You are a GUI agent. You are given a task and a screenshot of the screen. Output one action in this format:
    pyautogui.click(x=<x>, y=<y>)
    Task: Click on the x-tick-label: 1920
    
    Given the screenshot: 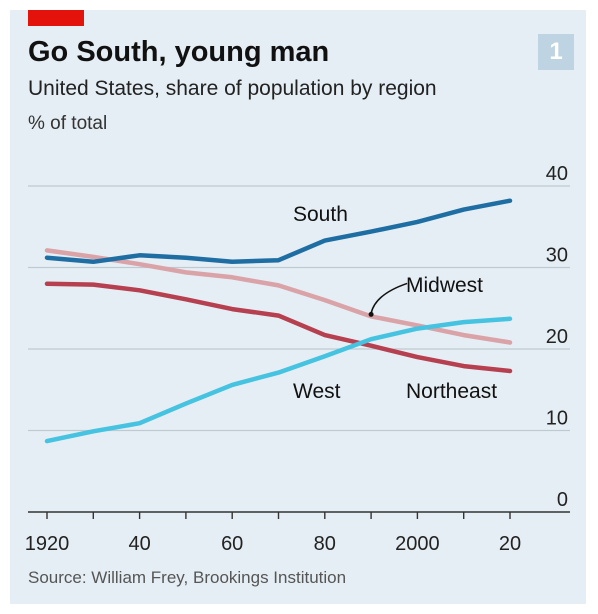 What is the action you would take?
    pyautogui.click(x=47, y=544)
    